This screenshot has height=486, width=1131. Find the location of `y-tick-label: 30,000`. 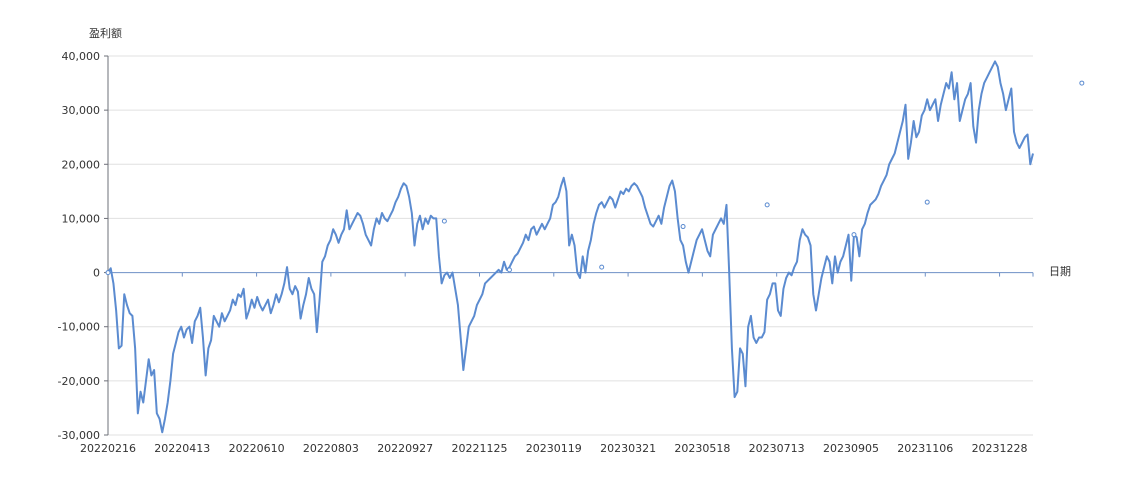

y-tick-label: 30,000 is located at coordinates (81, 110).